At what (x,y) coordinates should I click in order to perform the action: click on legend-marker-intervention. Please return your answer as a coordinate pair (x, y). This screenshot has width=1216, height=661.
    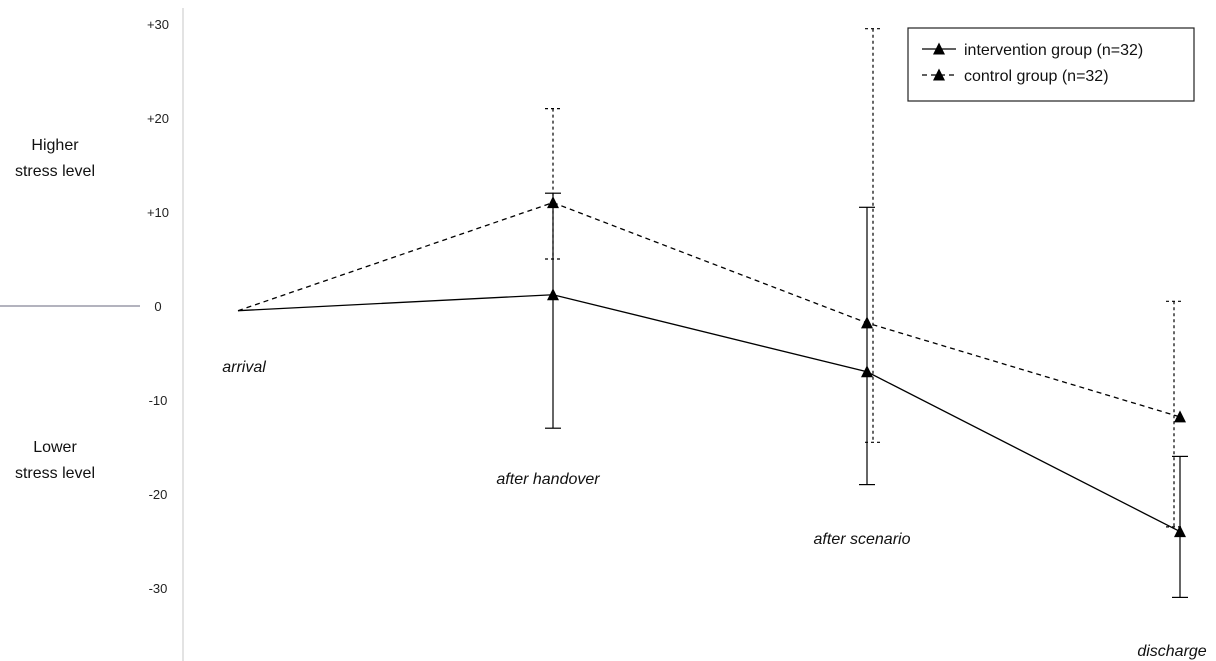
    Looking at the image, I should click on (939, 48).